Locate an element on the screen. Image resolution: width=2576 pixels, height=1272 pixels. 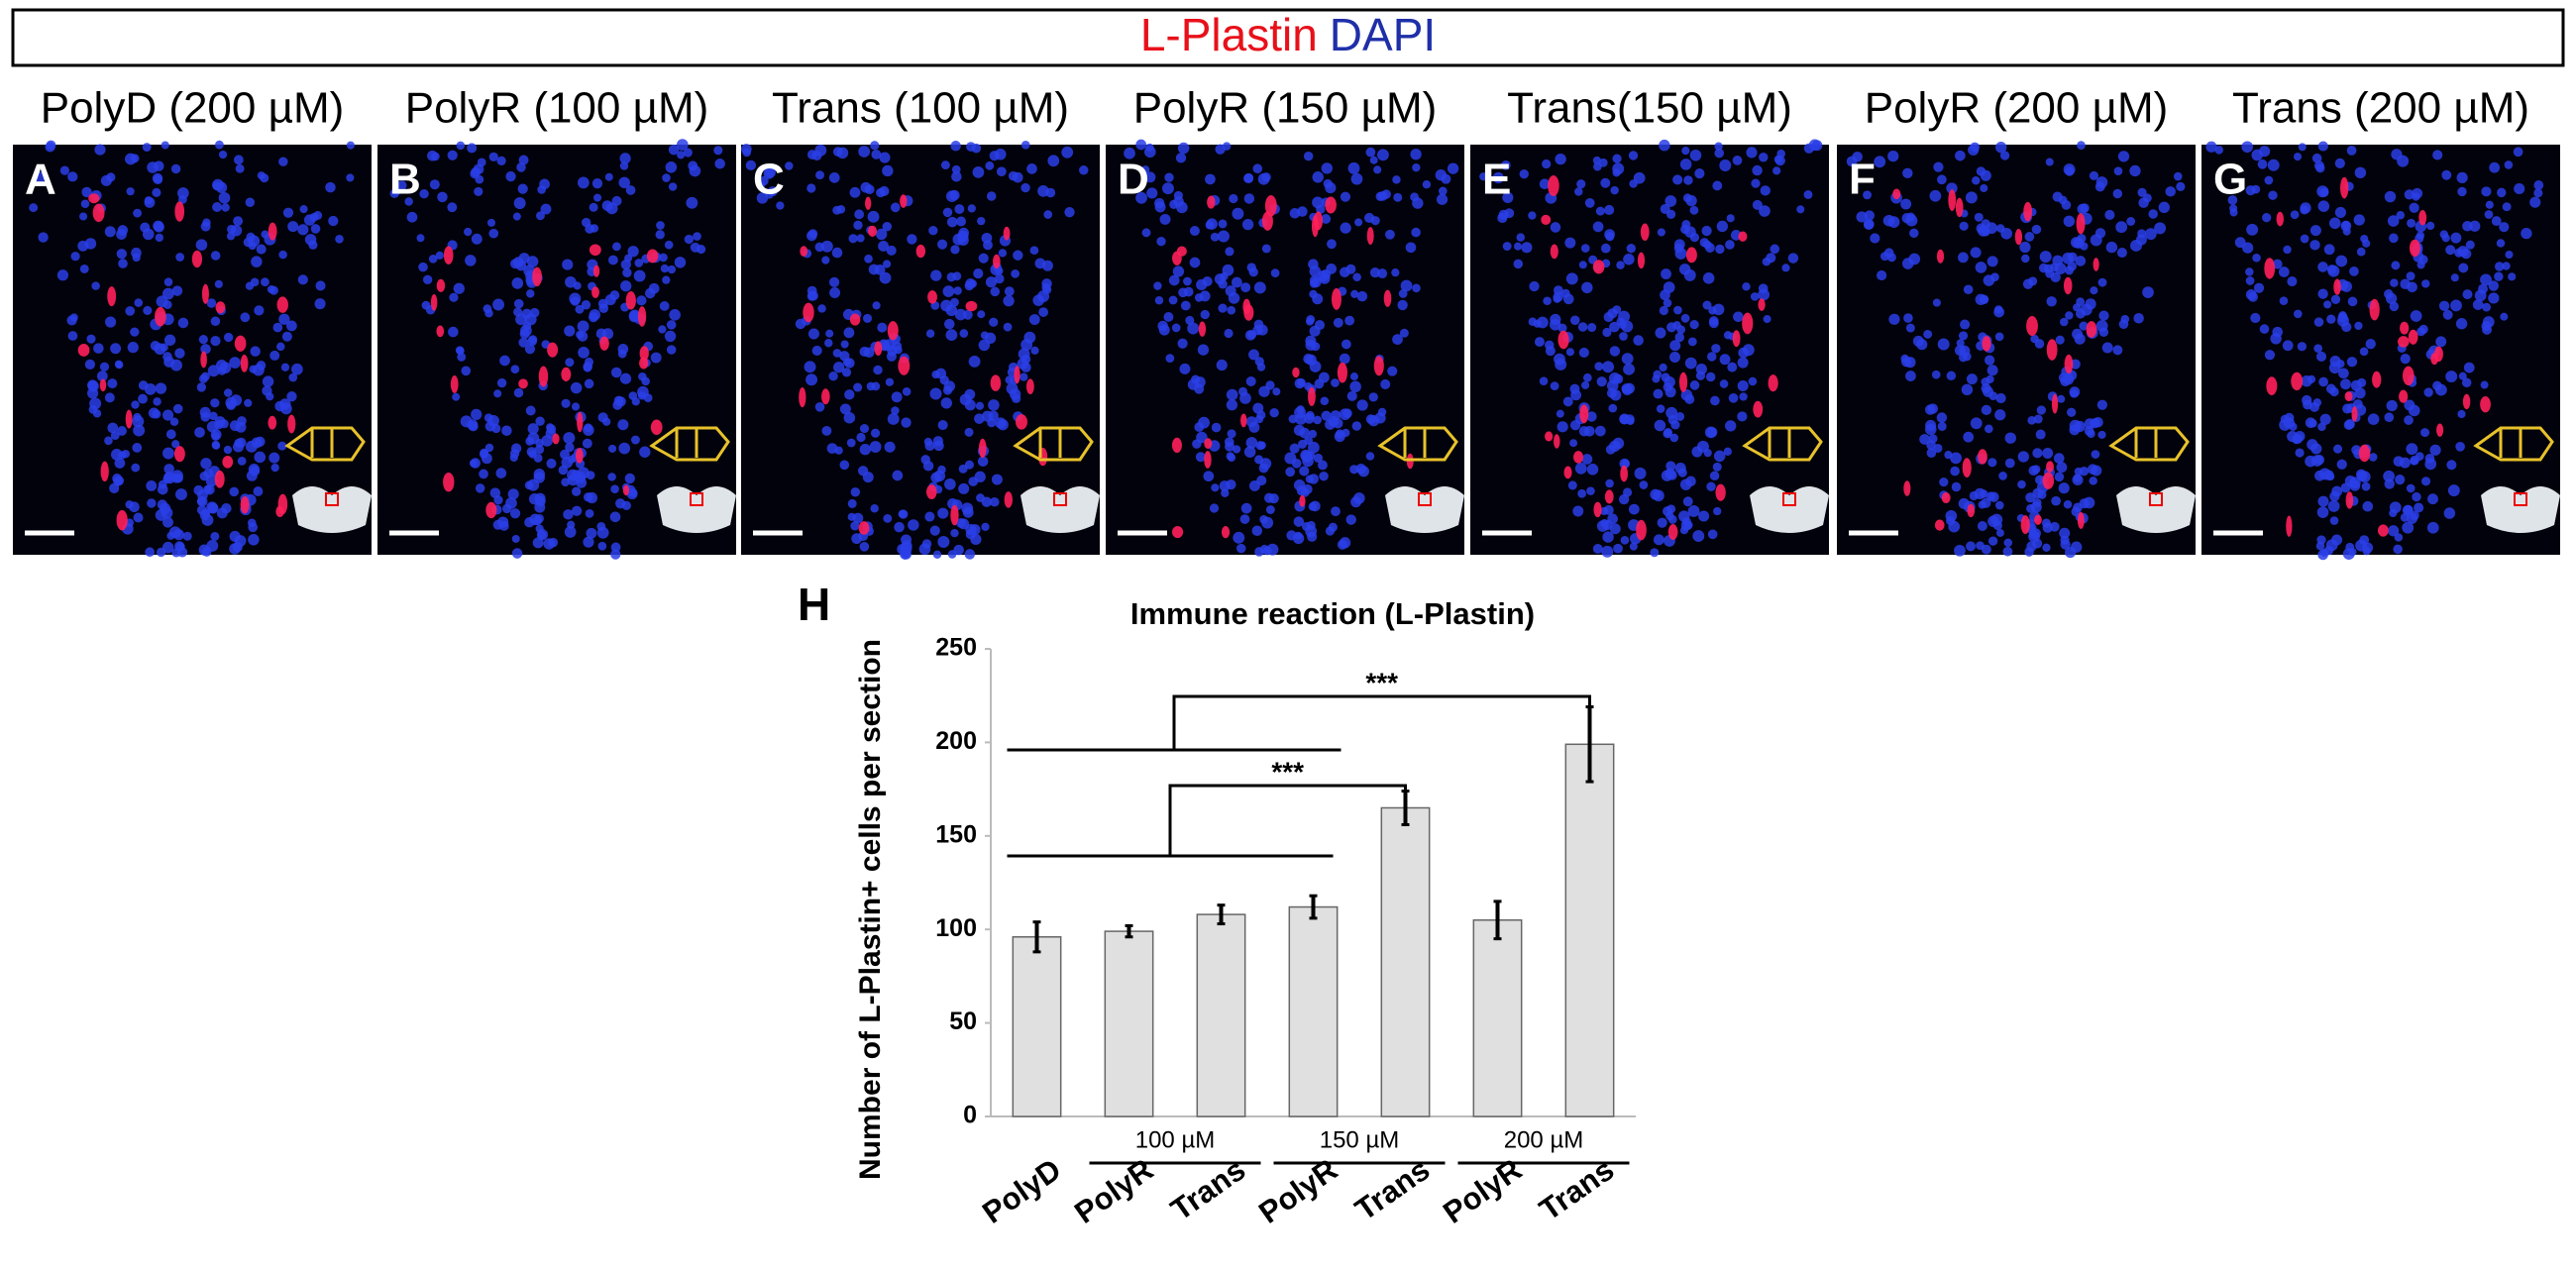
y-axis-label: Number of L-Plastin+ cells per section is located at coordinates (870, 909).